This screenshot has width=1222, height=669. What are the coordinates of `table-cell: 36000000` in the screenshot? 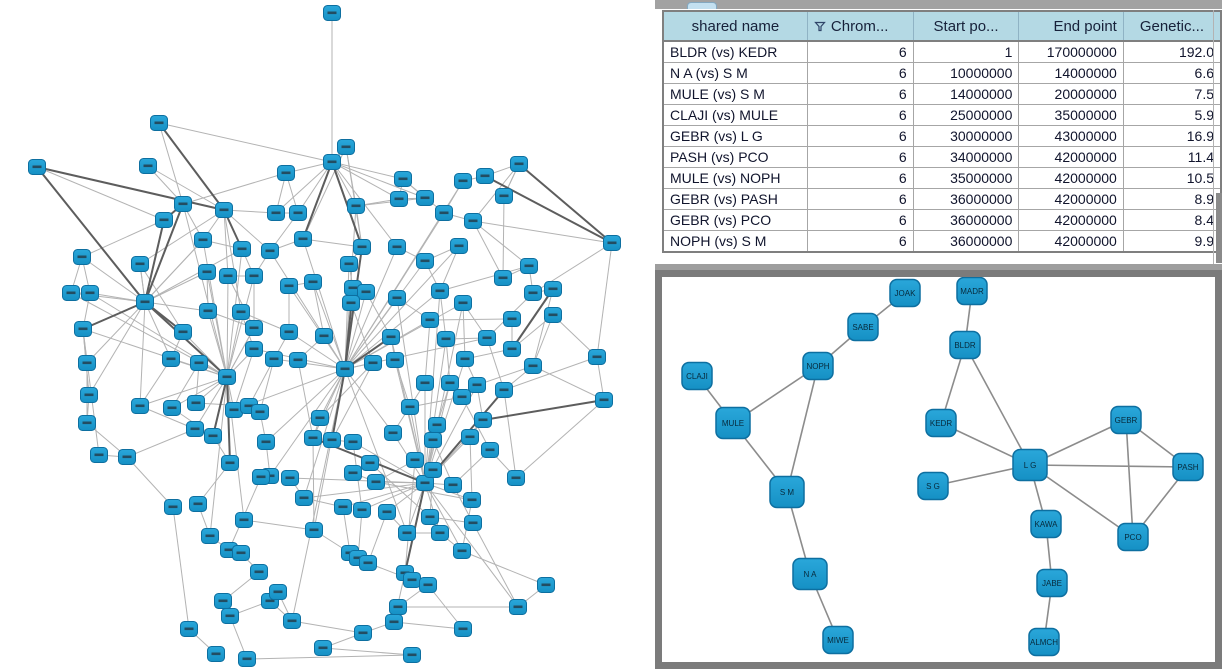 It's located at (966, 241).